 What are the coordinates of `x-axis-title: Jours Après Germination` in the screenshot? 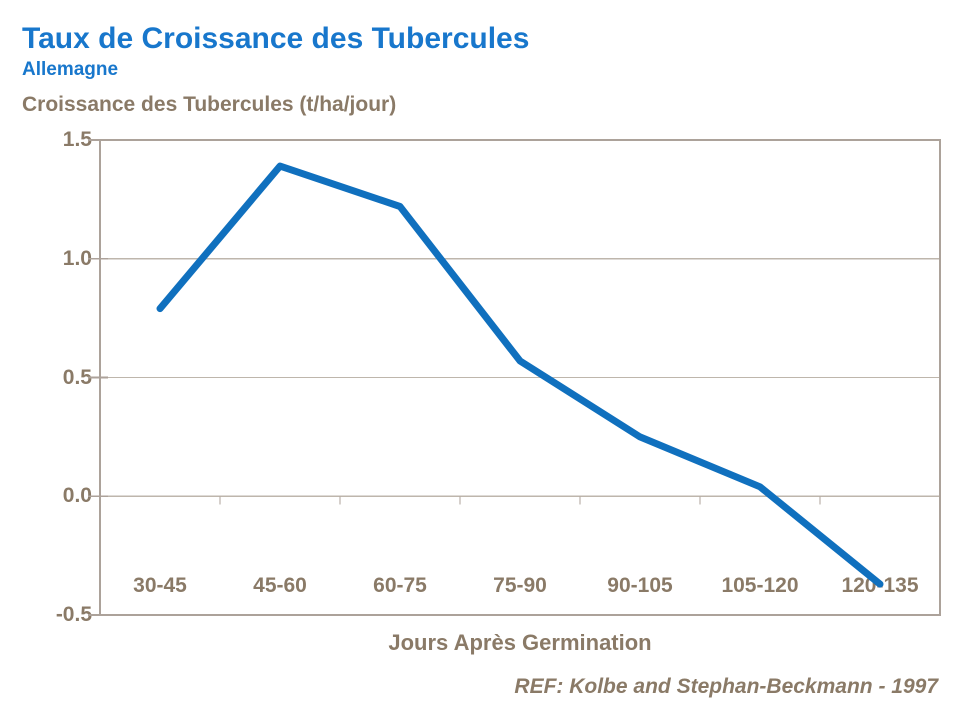 It's located at (520, 642).